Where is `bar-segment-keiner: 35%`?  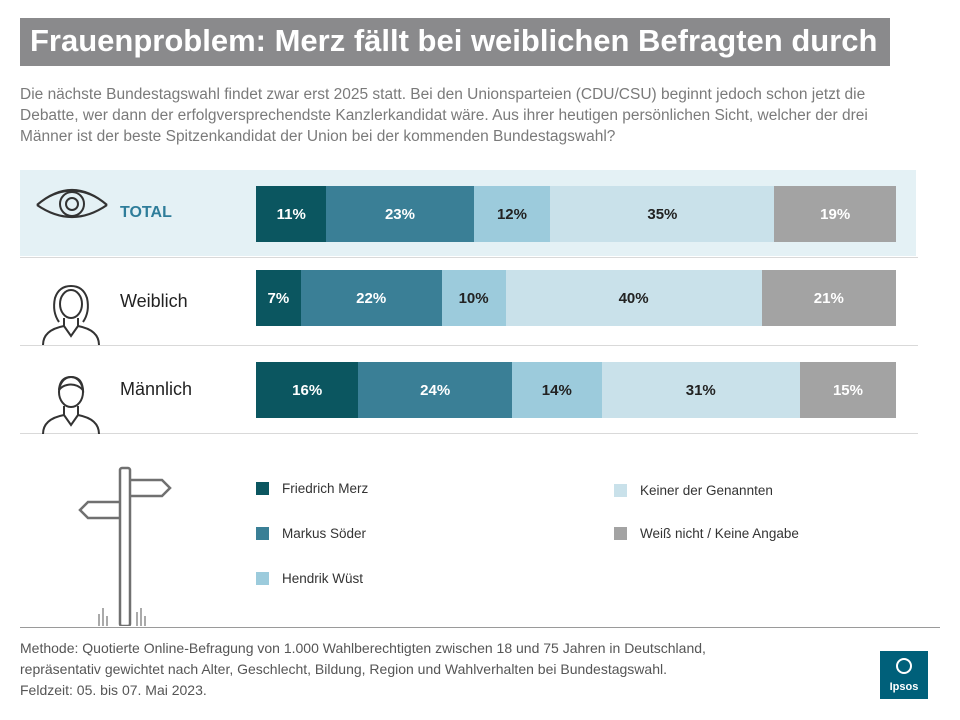 bar-segment-keiner: 35% is located at coordinates (662, 214).